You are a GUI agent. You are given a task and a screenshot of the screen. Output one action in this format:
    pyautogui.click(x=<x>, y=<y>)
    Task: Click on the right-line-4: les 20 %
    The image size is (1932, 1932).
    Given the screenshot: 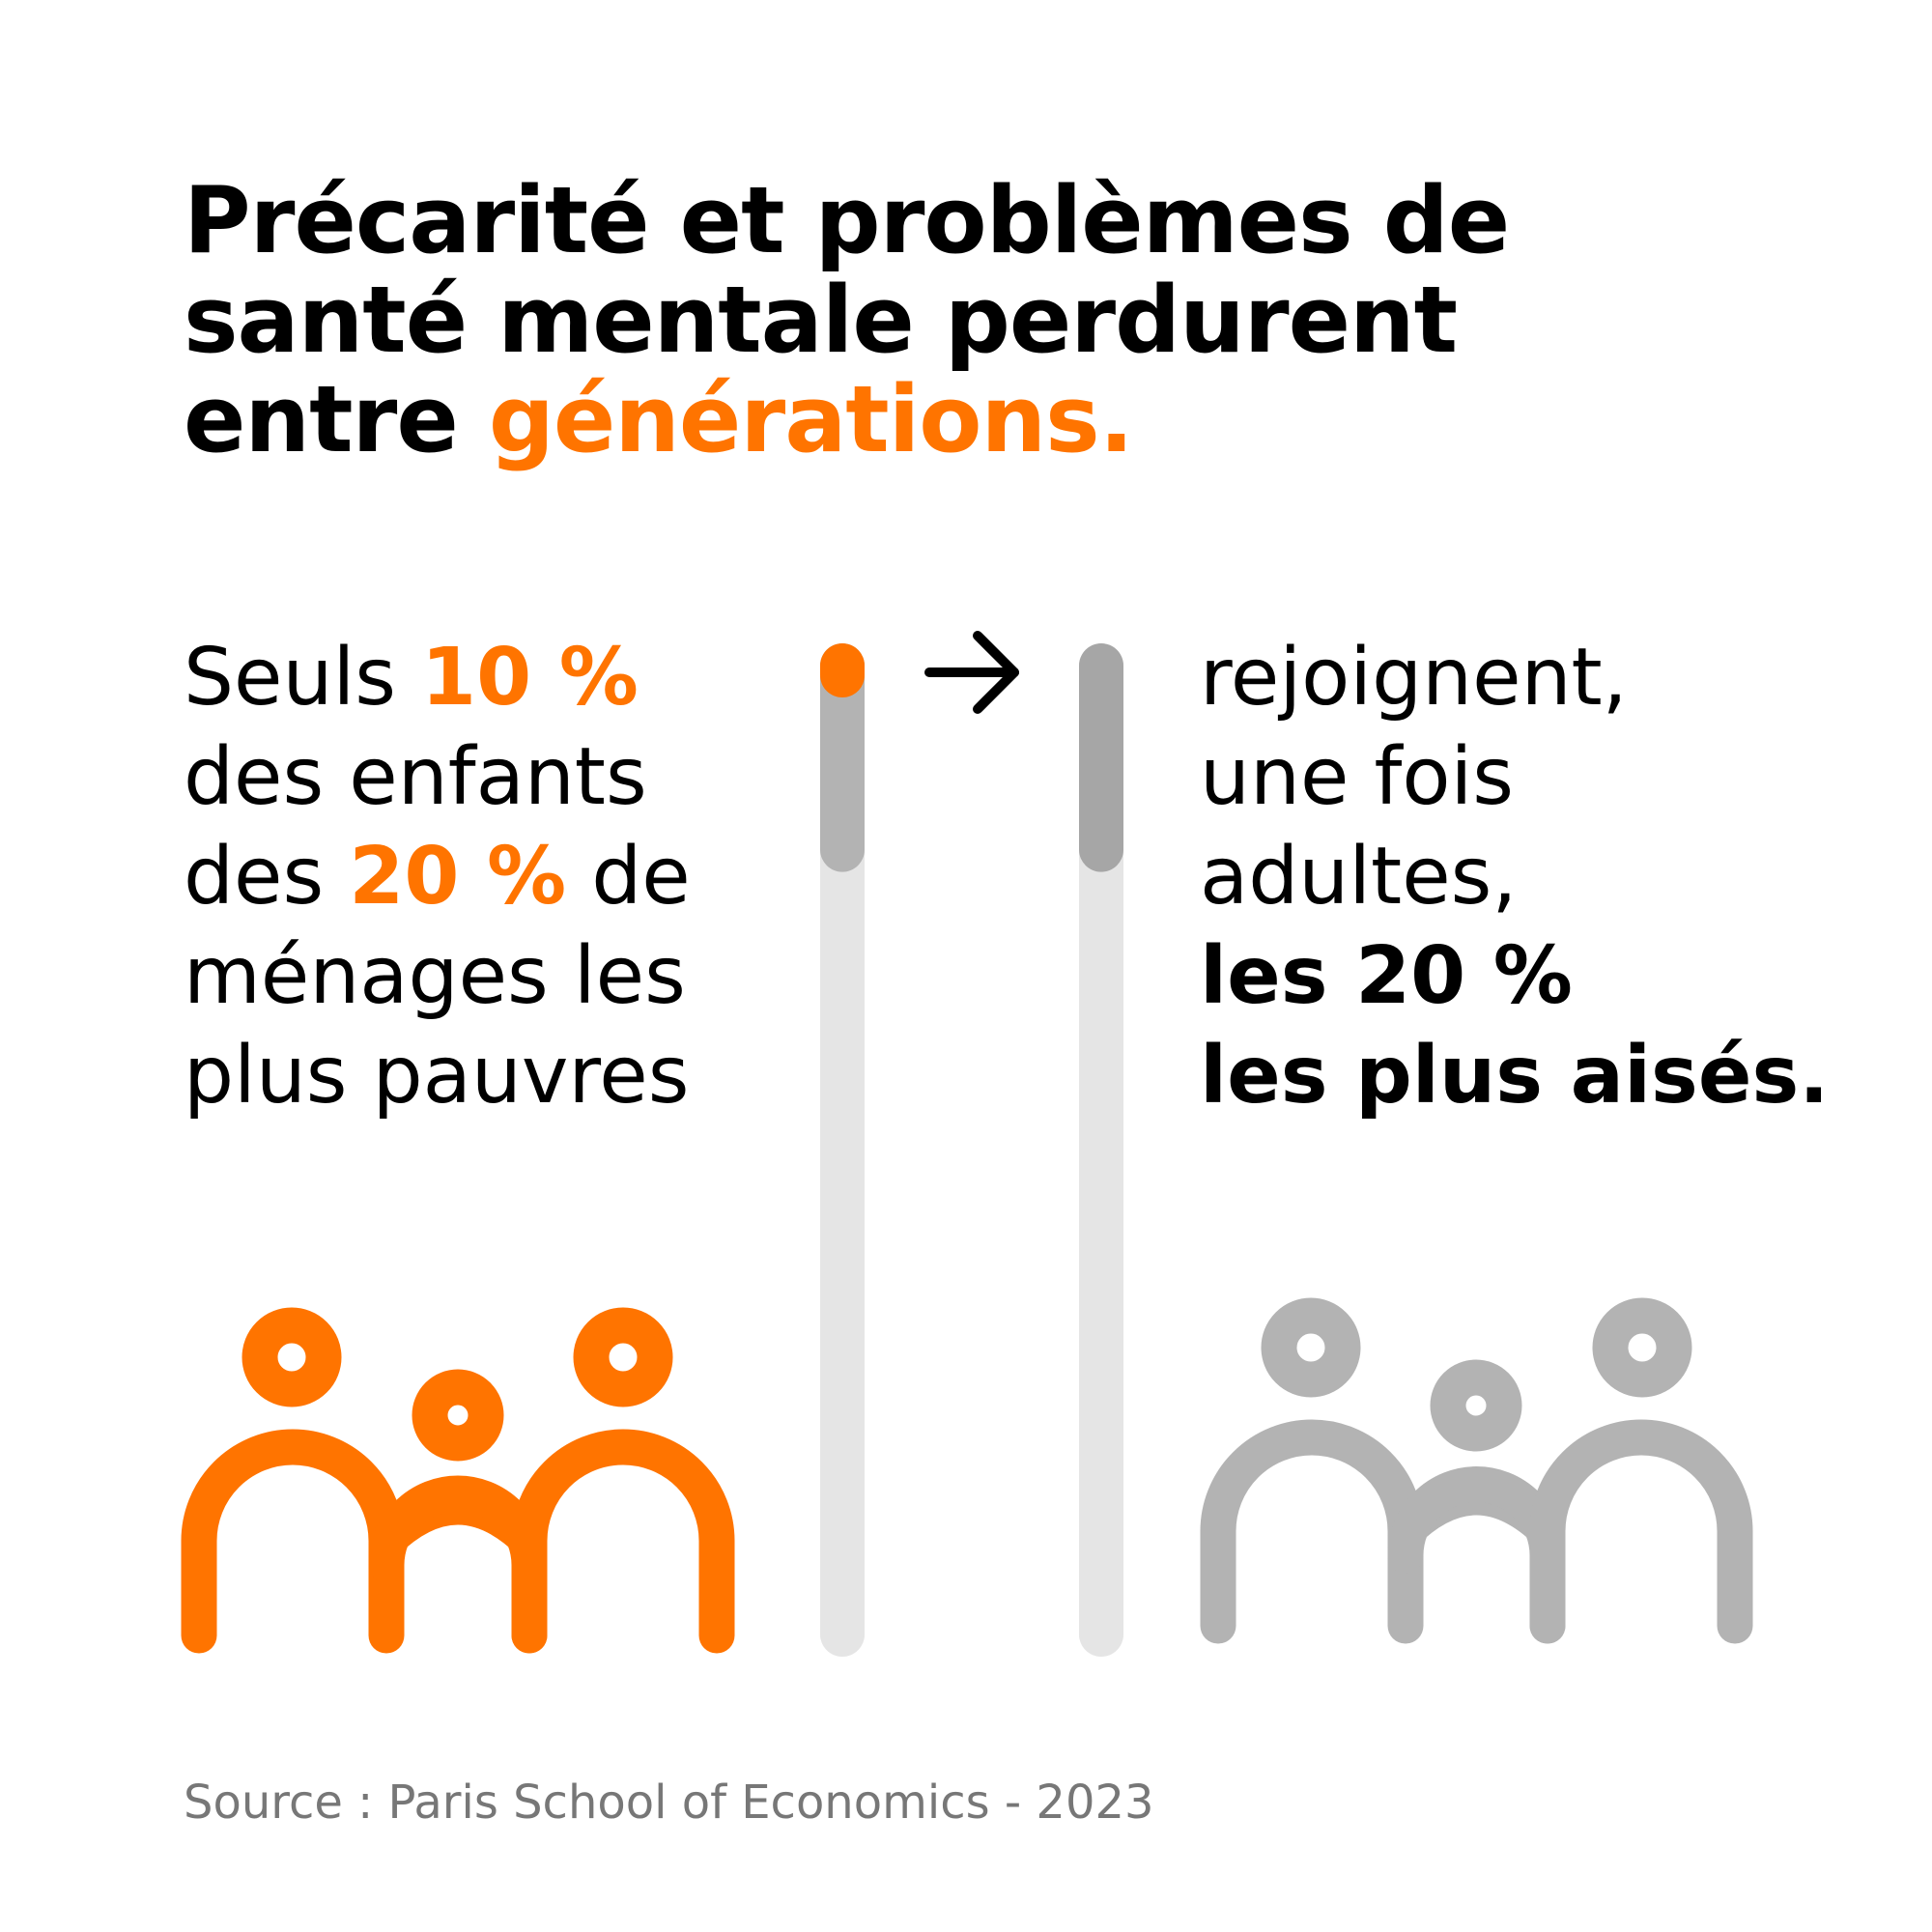 What is the action you would take?
    pyautogui.click(x=1386, y=976)
    